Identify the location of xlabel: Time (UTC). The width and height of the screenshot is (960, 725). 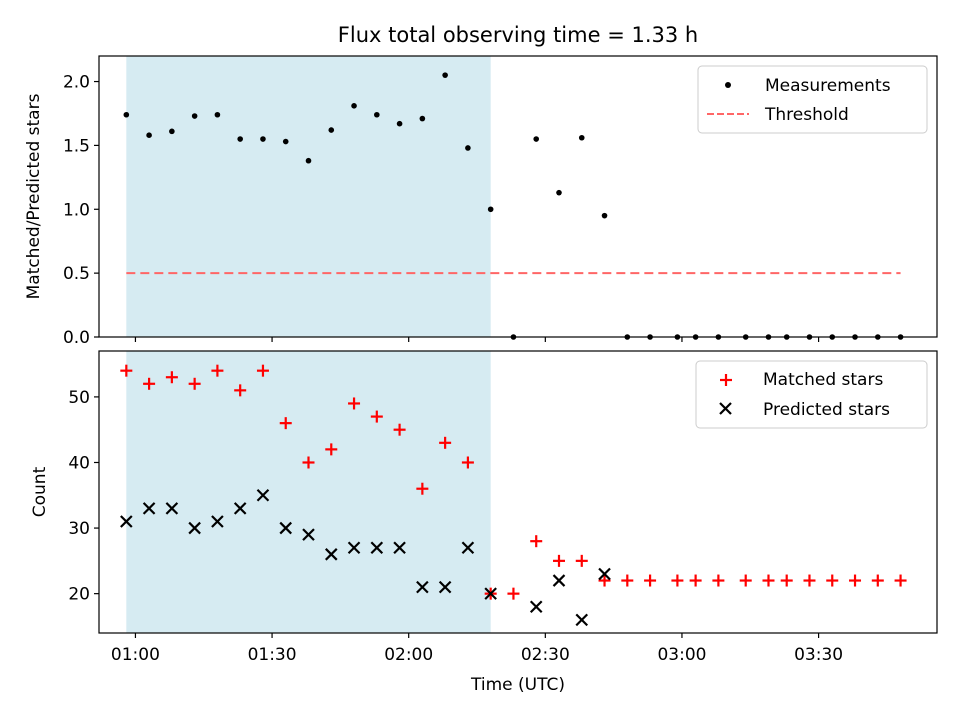
(517, 685).